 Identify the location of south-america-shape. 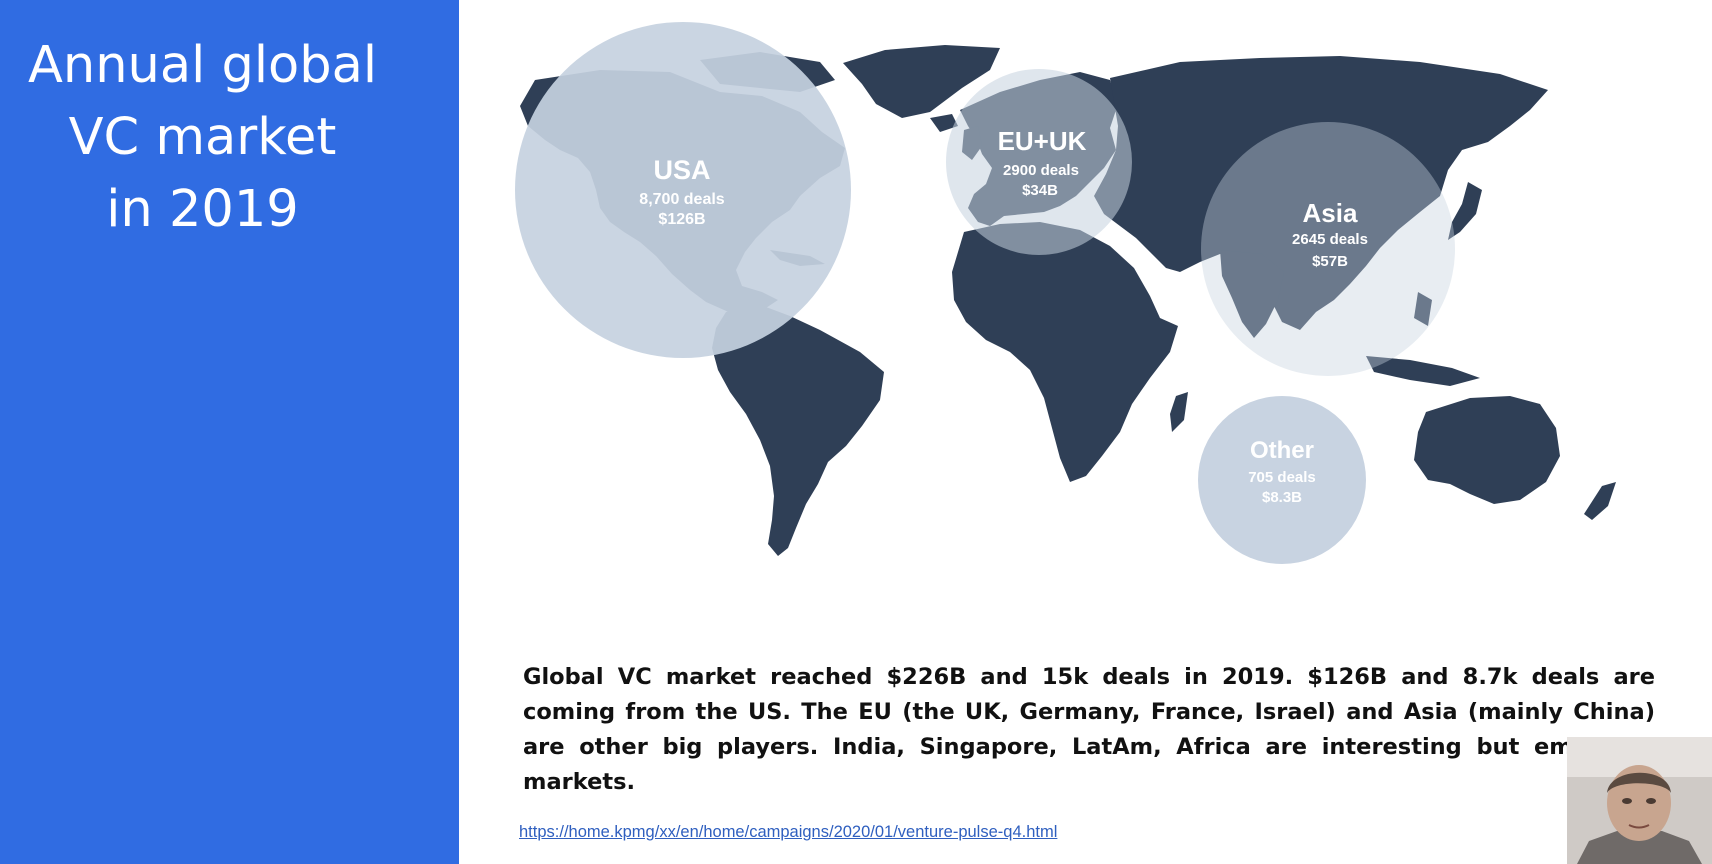
(798, 430).